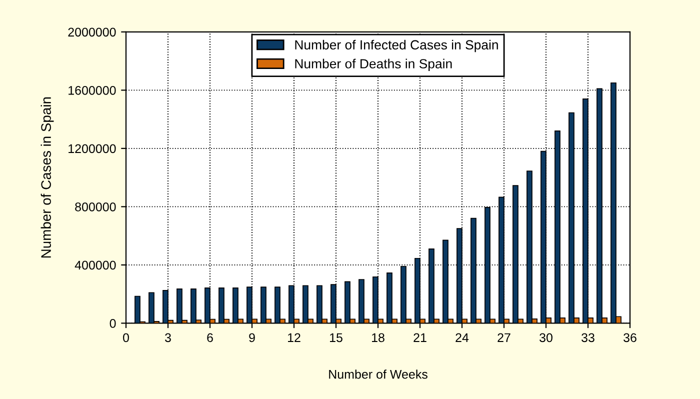  What do you see at coordinates (630, 337) in the screenshot?
I see `x-tick-label: 36` at bounding box center [630, 337].